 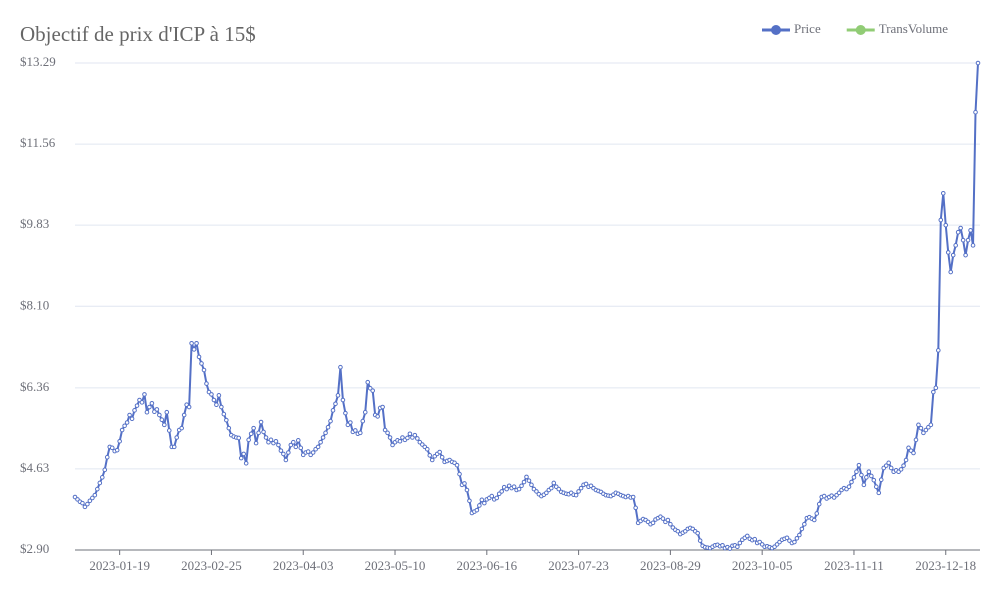 I want to click on x-tick-label: 2023-12-18, so click(x=945, y=565).